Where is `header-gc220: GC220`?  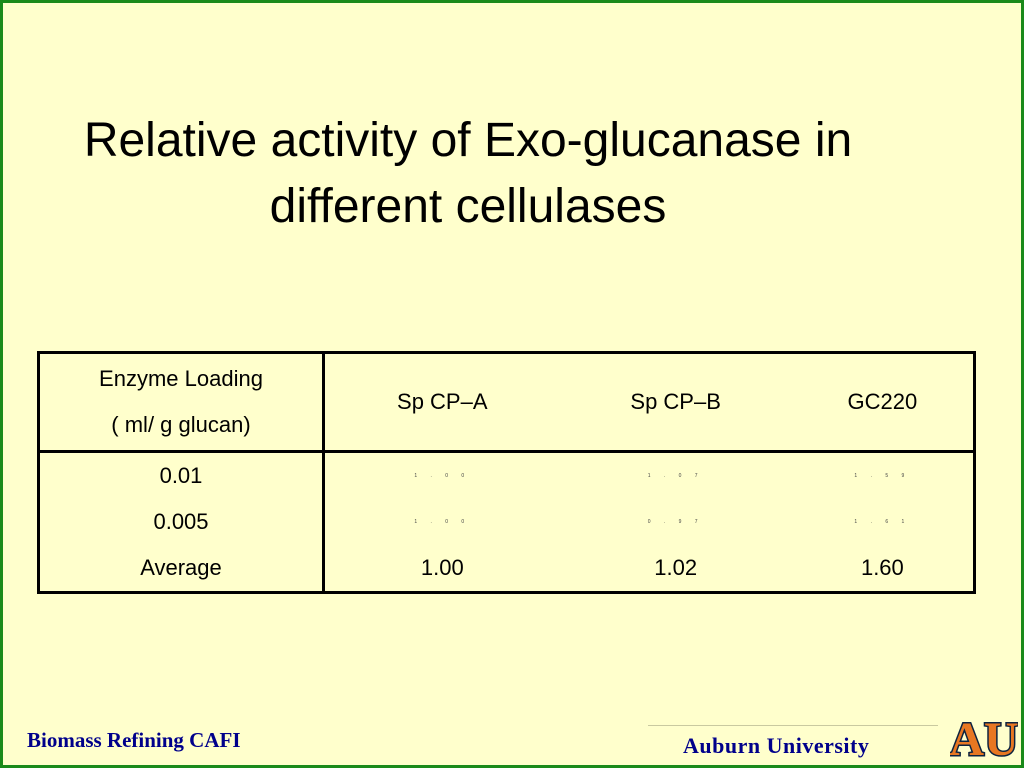
header-gc220: GC220 is located at coordinates (883, 402).